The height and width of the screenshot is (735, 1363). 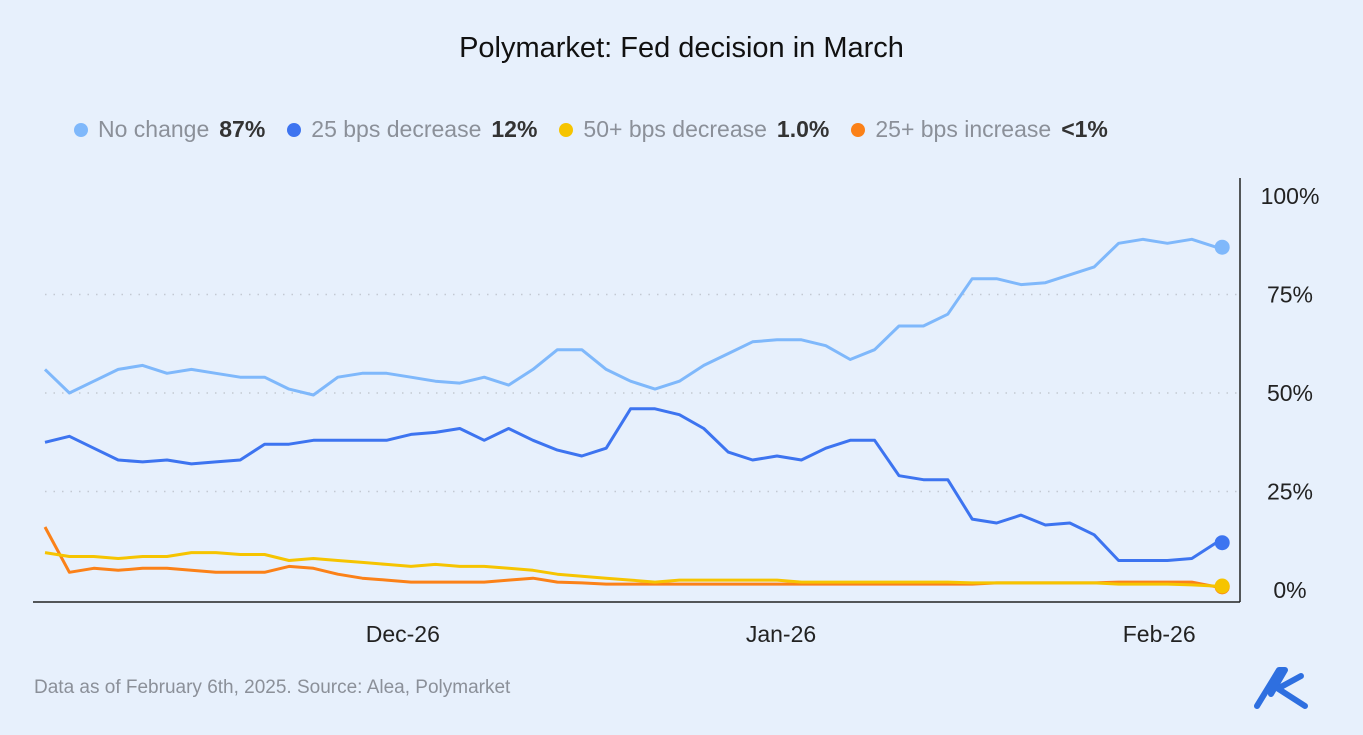 I want to click on y-tick-label: 50%, so click(x=1290, y=393).